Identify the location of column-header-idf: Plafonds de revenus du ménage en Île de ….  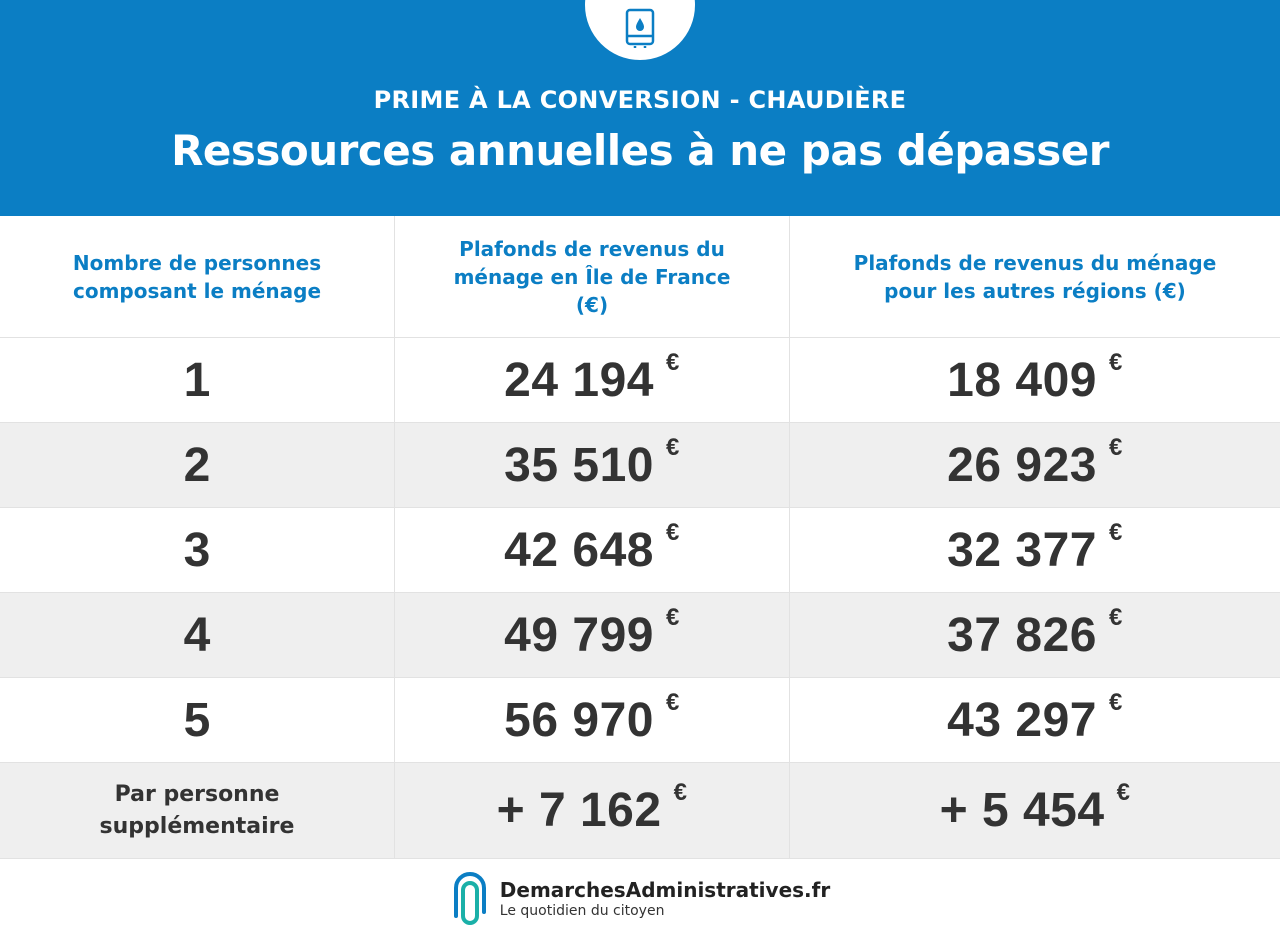
(592, 276).